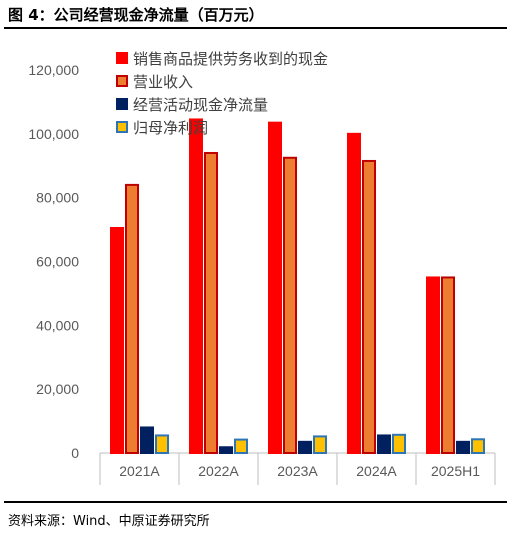  Describe the element at coordinates (57, 325) in the screenshot. I see `y-tick-label: 40,000` at that location.